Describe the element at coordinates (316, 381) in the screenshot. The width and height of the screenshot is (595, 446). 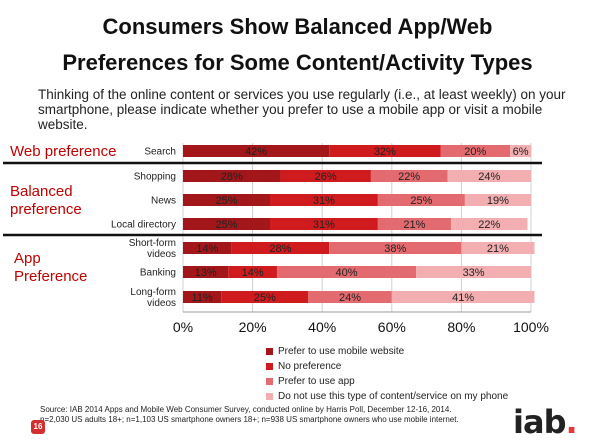
I see `legend-label: Prefer to use app` at that location.